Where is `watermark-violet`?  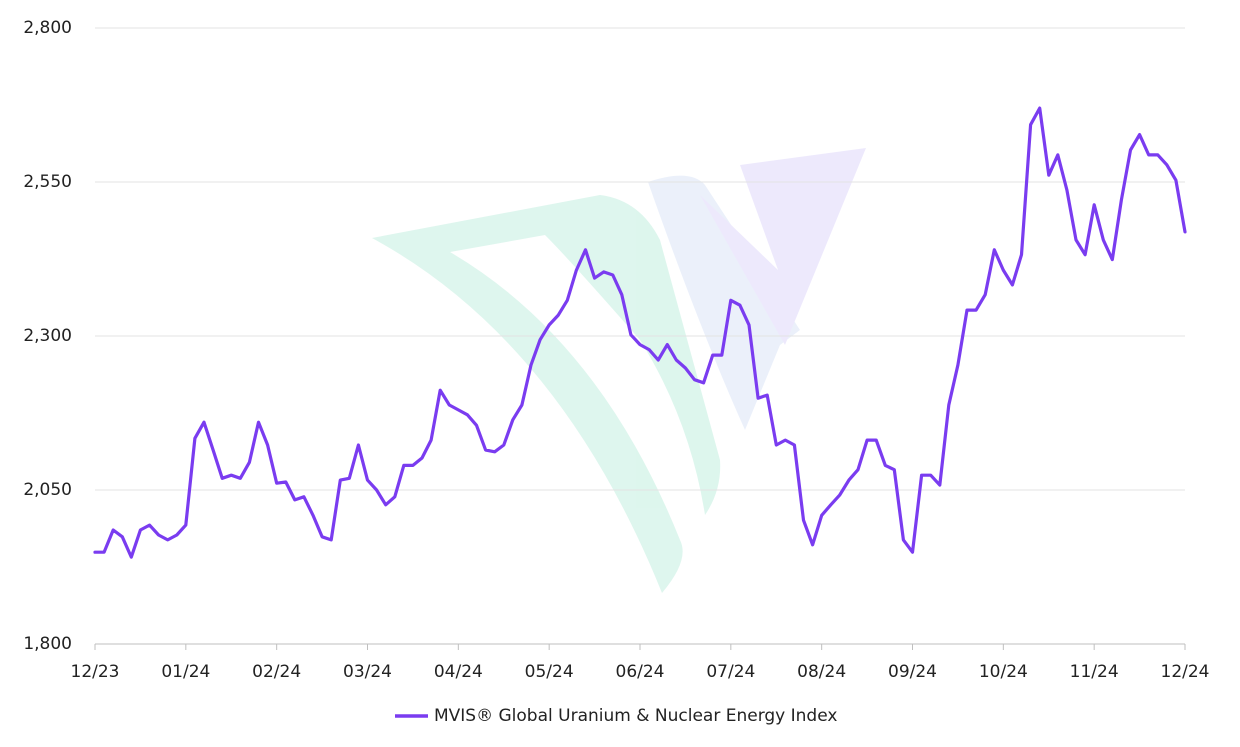 watermark-violet is located at coordinates (783, 246).